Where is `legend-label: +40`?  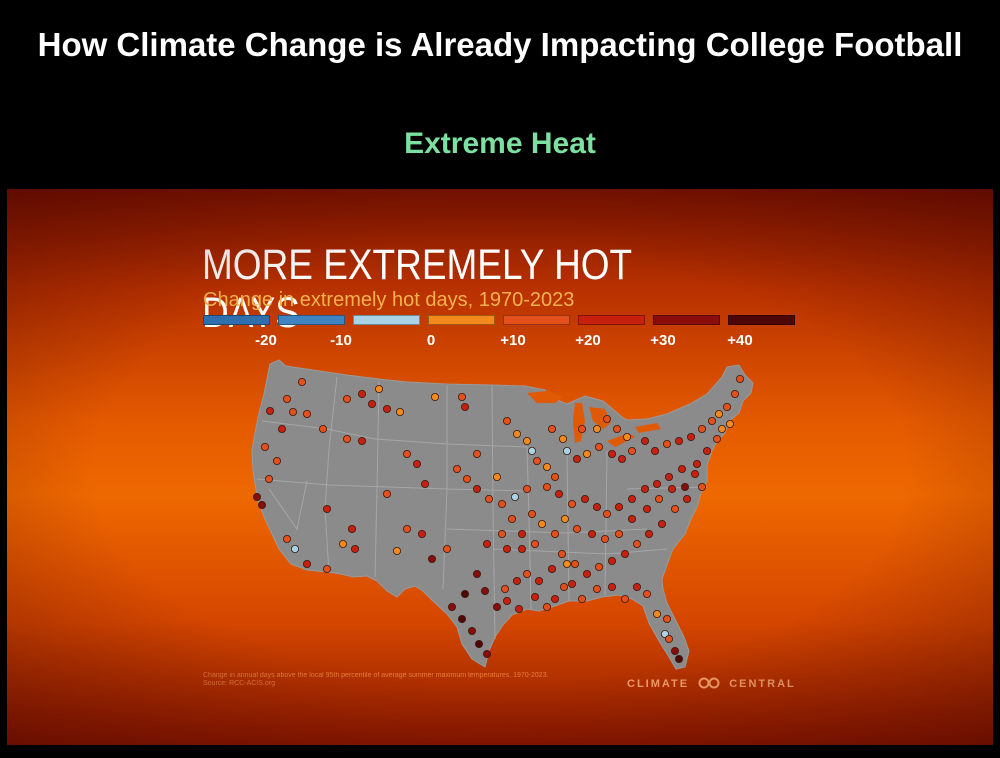
legend-label: +40 is located at coordinates (740, 340).